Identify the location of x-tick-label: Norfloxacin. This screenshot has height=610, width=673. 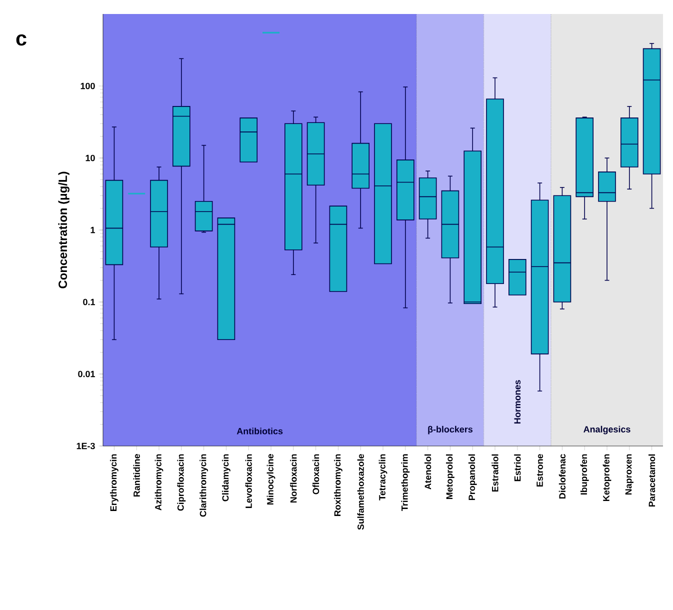
(293, 478).